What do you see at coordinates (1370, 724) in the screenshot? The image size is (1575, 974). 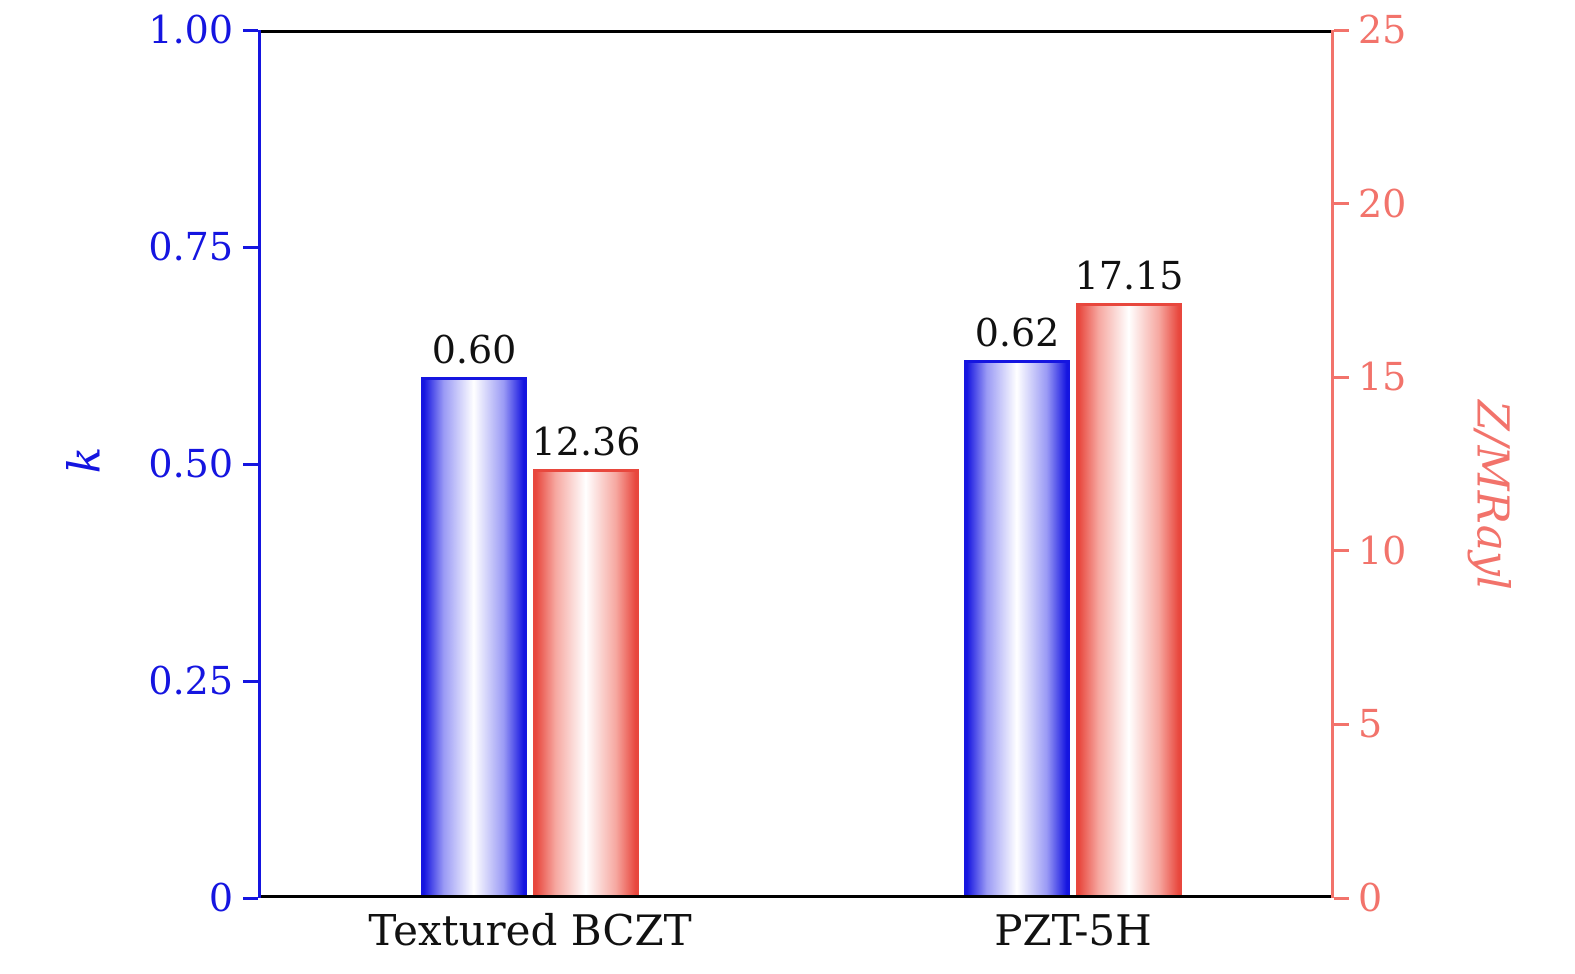 I see `right-axis-tick-label: 5` at bounding box center [1370, 724].